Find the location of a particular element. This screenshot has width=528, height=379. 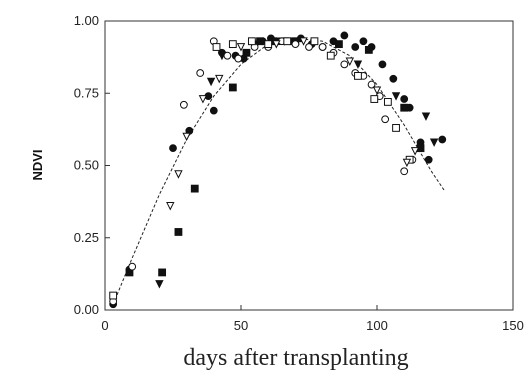

x-tick-label: 0 is located at coordinates (104, 325).